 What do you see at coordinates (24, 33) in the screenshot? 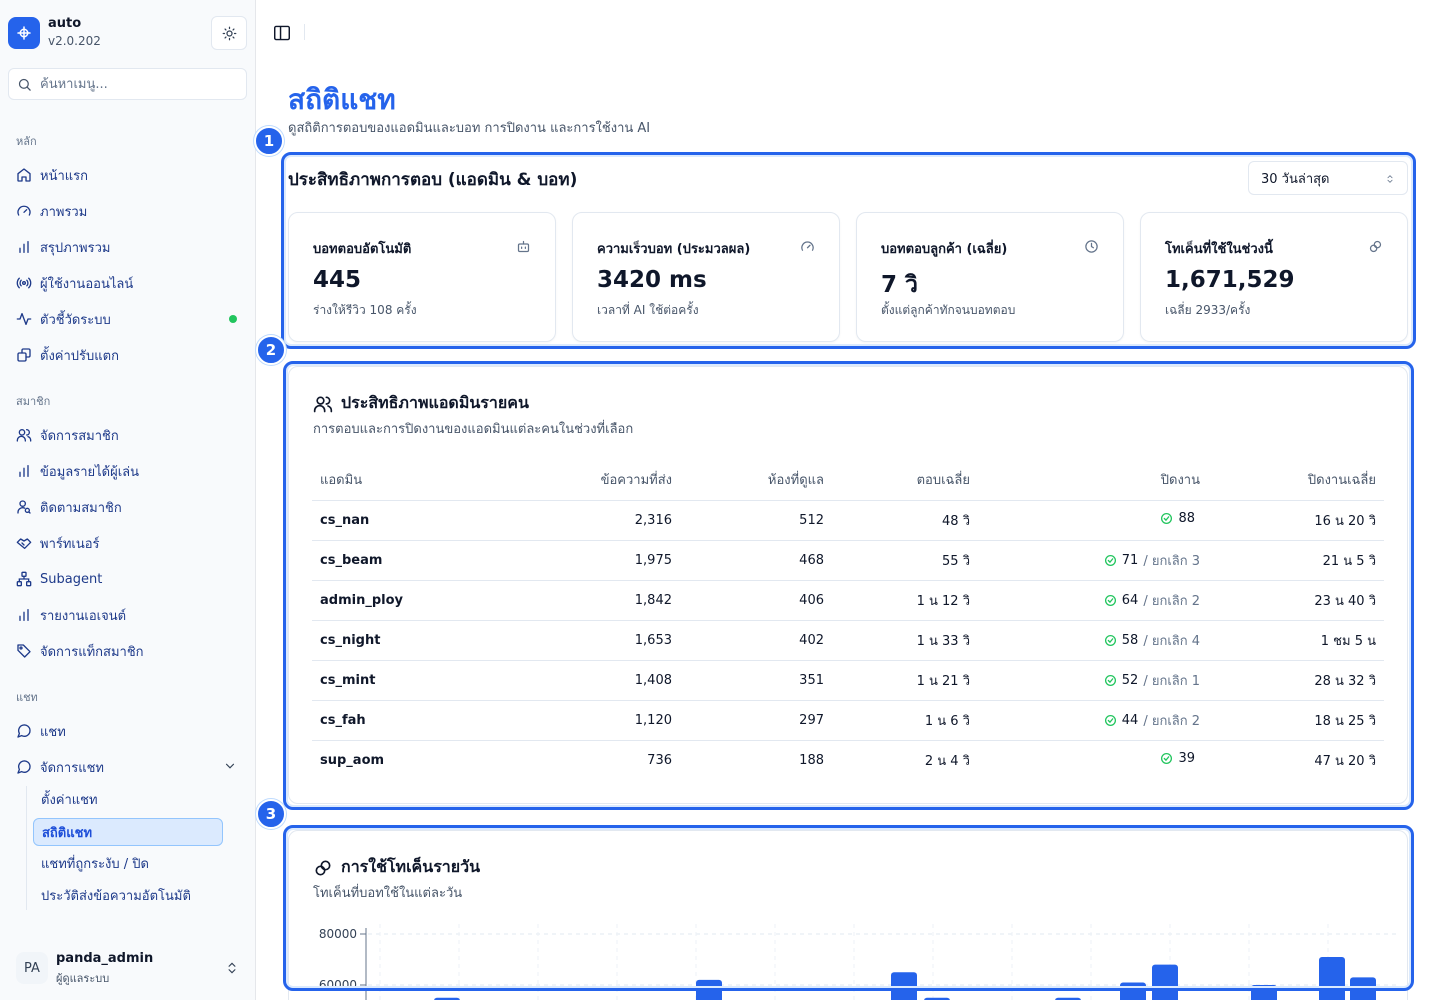
I see `app-logo-icon` at bounding box center [24, 33].